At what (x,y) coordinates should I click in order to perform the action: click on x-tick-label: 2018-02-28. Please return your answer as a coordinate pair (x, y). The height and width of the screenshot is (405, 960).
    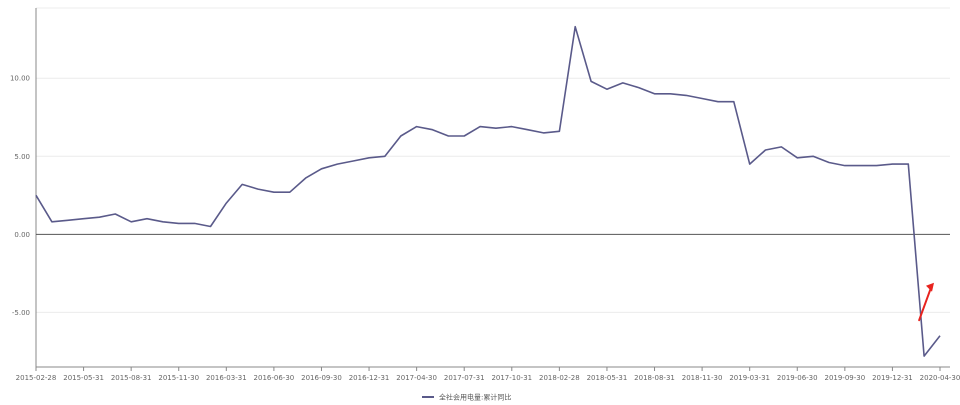
    Looking at the image, I should click on (559, 378).